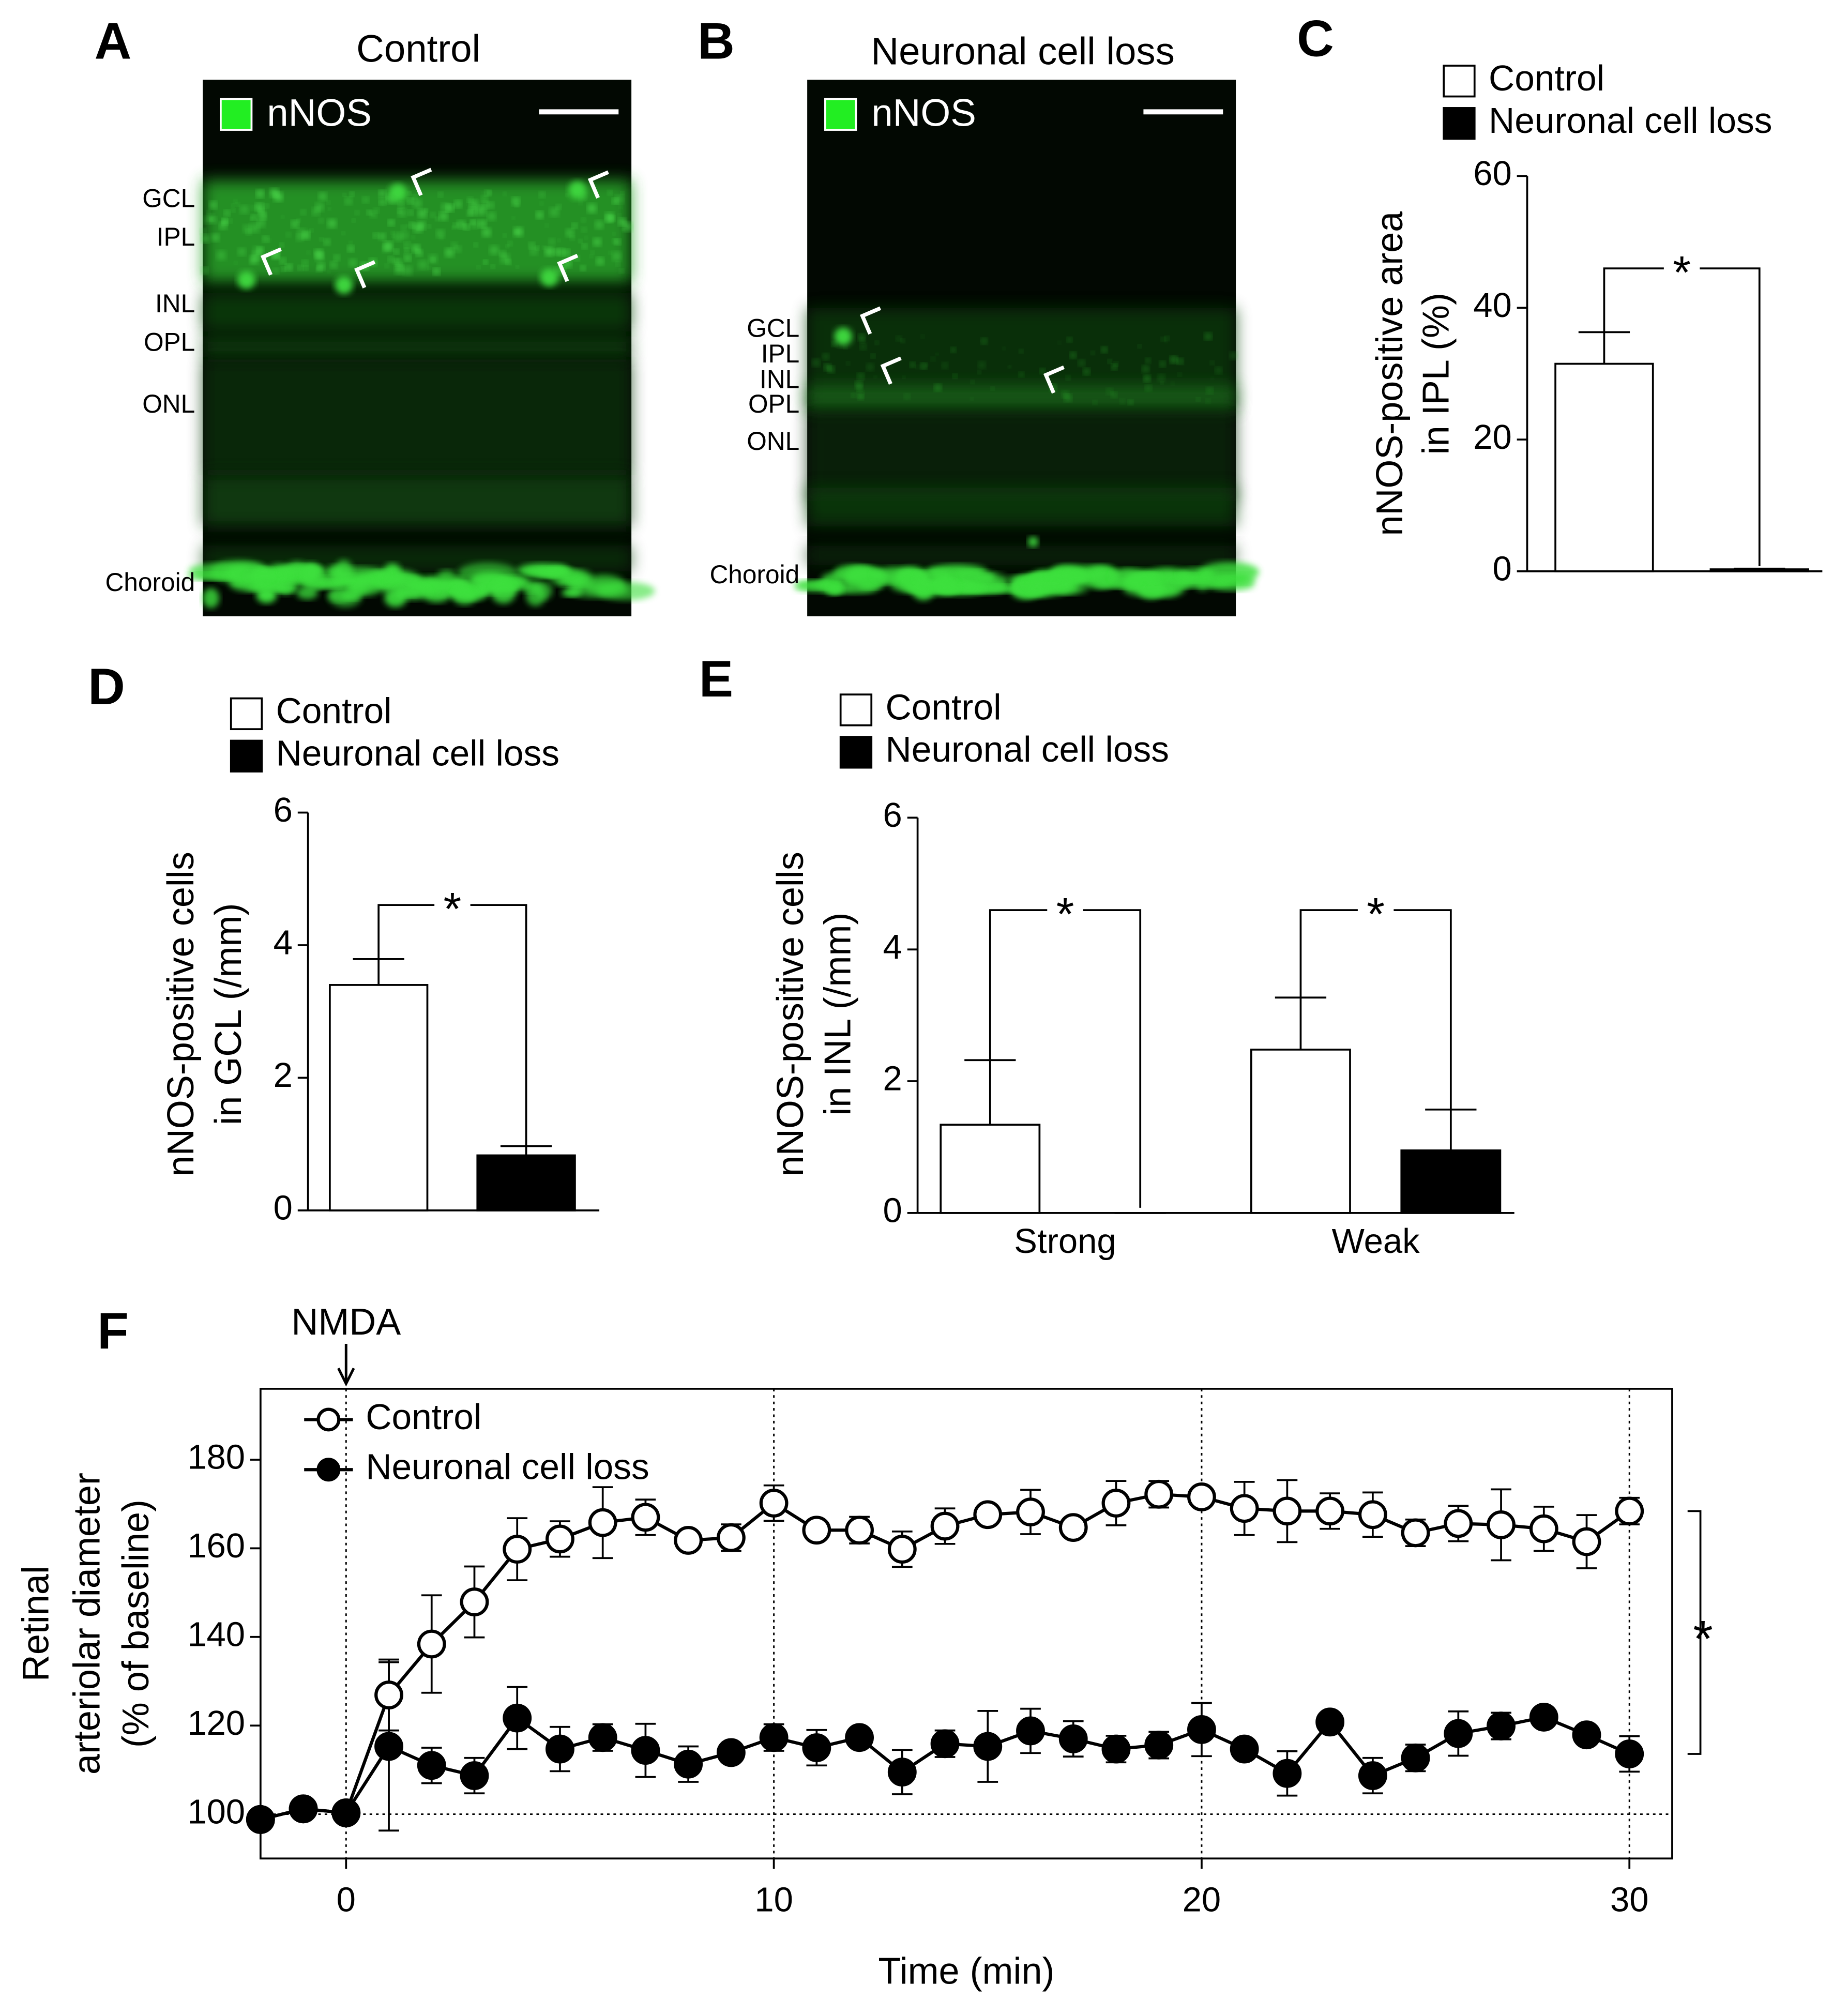  What do you see at coordinates (1315, 39) in the screenshot?
I see `panel-letter: C` at bounding box center [1315, 39].